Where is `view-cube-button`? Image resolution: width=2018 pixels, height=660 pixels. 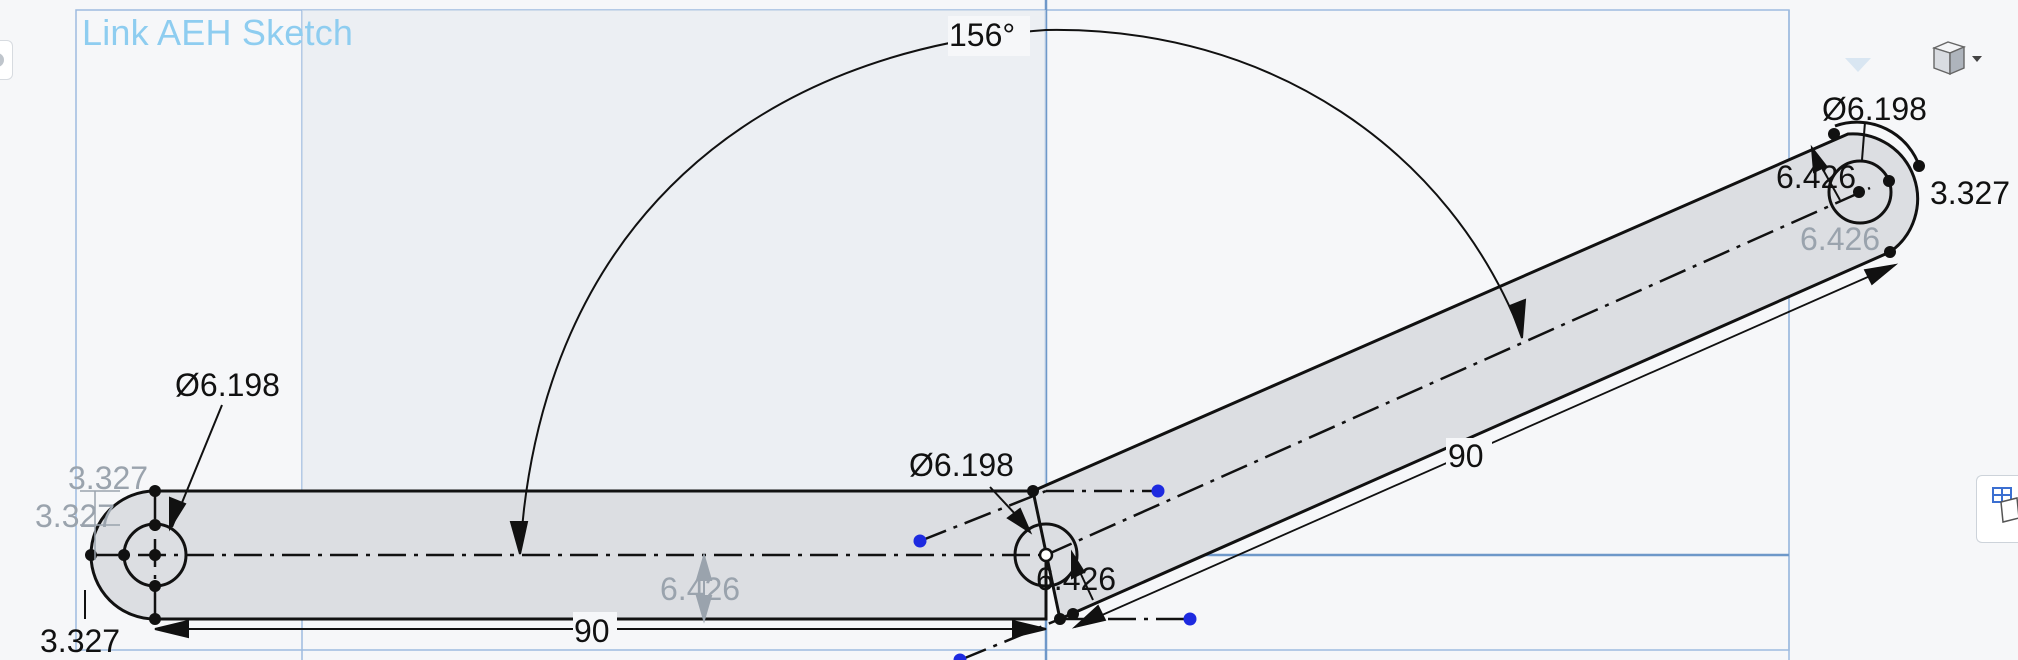
view-cube-button is located at coordinates (1956, 60).